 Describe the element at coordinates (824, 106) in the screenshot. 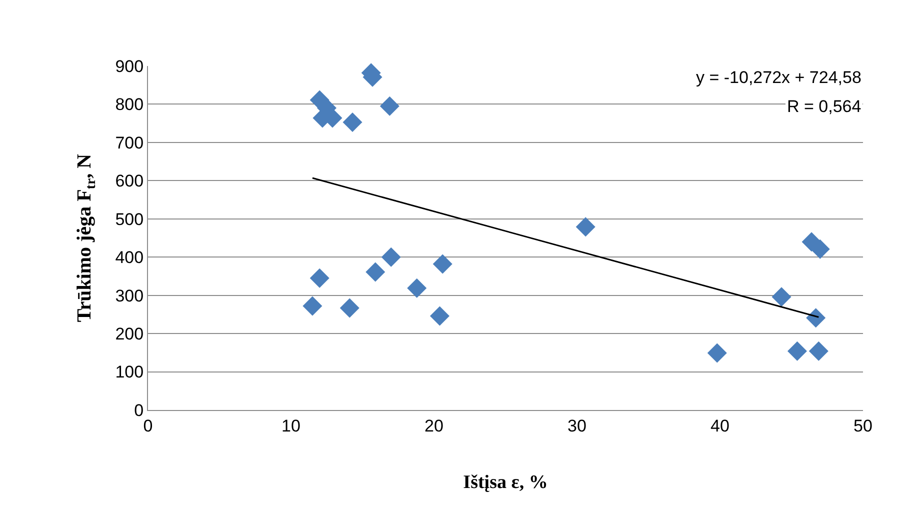

I see `annotation: R = 0,564` at that location.